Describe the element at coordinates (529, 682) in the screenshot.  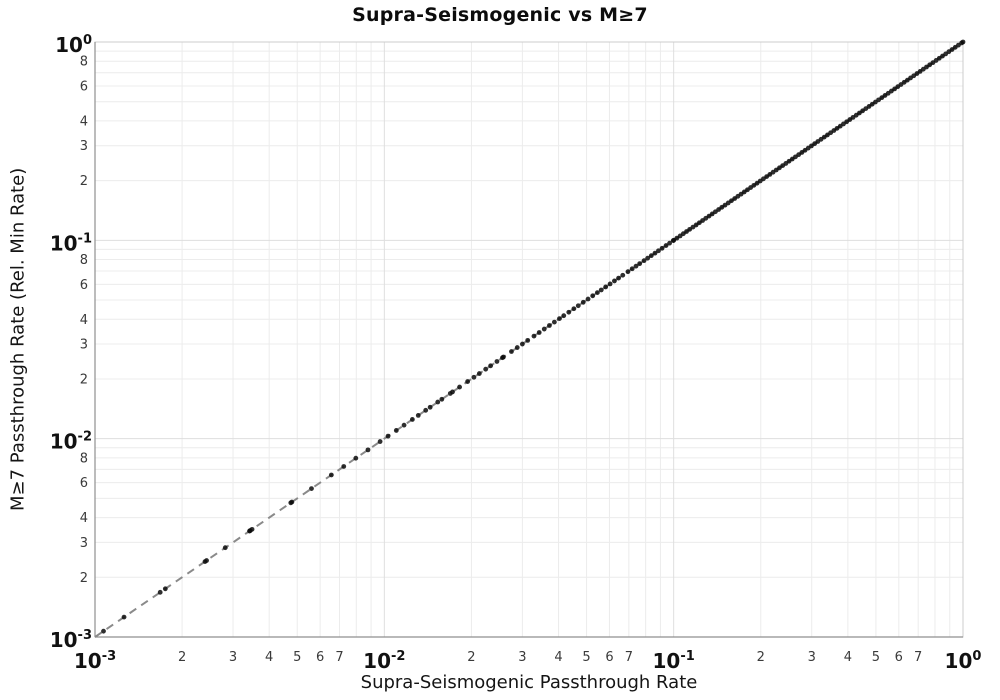
I see `x-axis-label: Supra-Seismogenic Passthrough Rate` at that location.